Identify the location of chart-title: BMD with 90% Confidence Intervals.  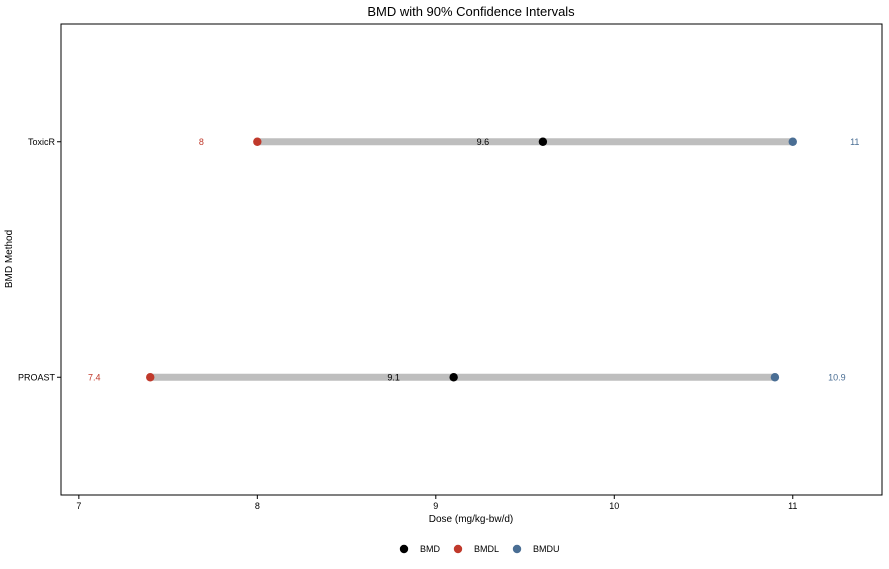
(471, 11).